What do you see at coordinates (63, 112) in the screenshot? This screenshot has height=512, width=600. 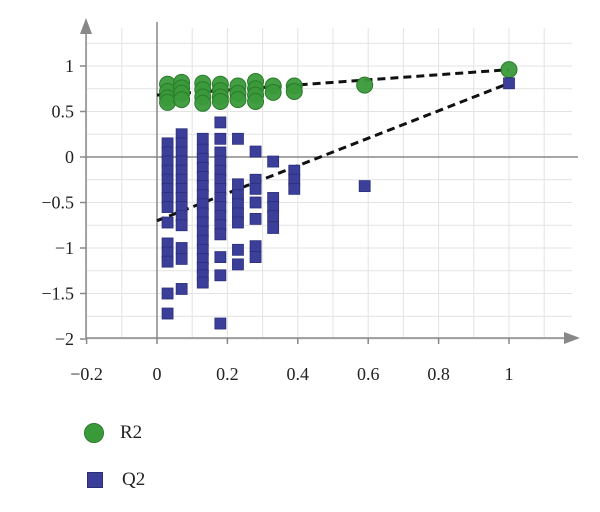 I see `y-tick-label: 0.5` at bounding box center [63, 112].